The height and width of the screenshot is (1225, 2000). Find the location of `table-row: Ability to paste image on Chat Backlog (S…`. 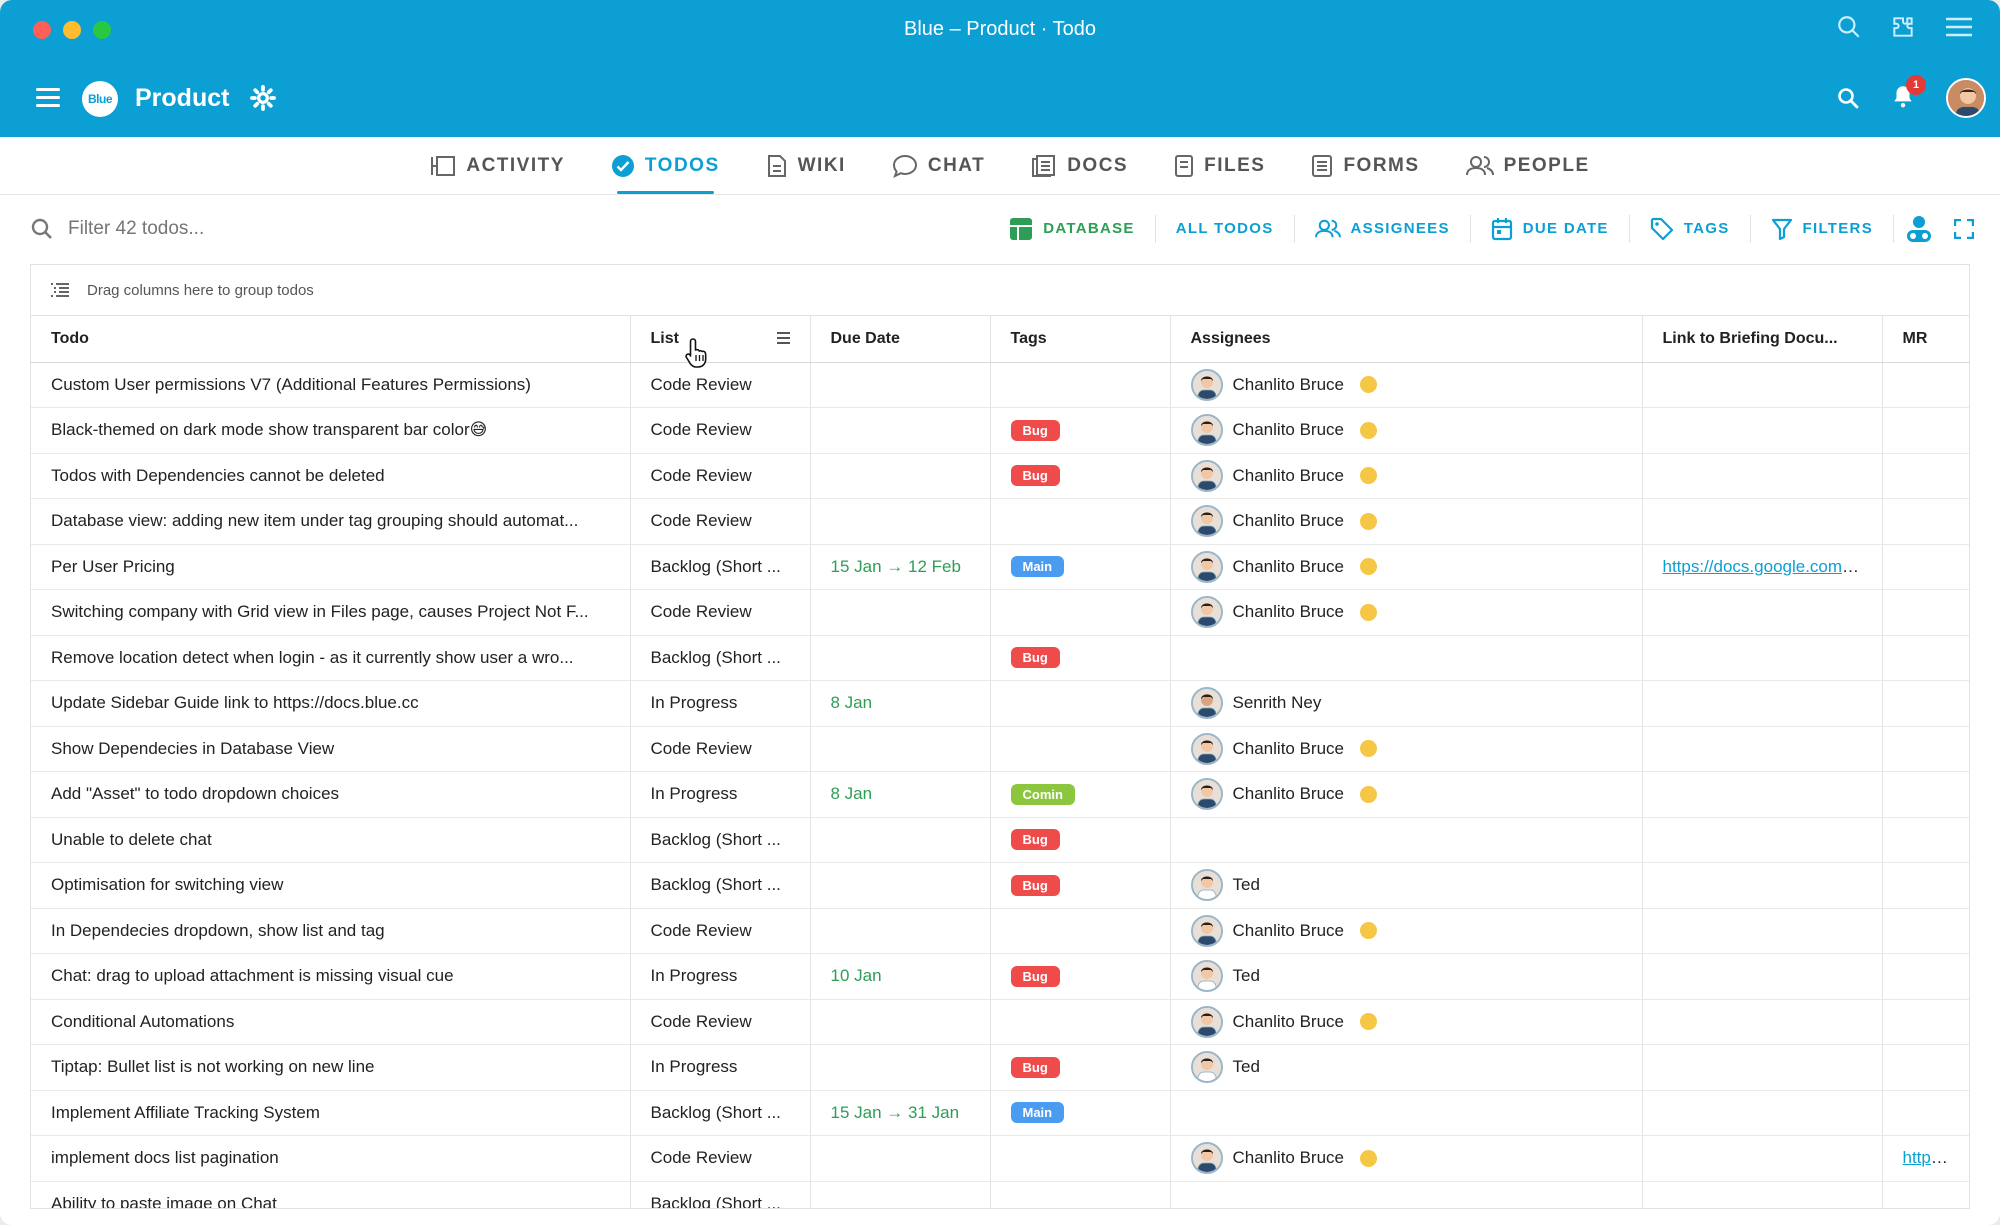

table-row: Ability to paste image on Chat Backlog (S… is located at coordinates (1000, 1194).